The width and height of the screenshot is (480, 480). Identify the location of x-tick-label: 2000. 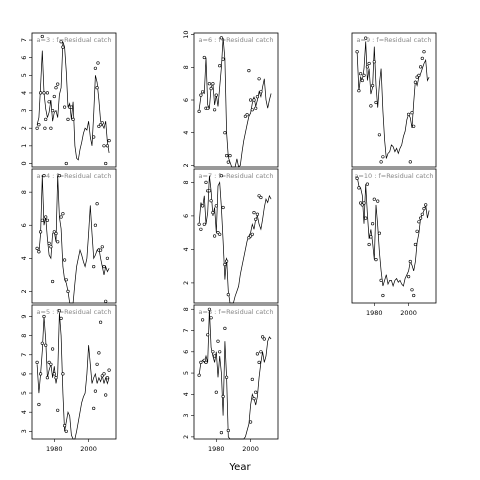
(408, 313).